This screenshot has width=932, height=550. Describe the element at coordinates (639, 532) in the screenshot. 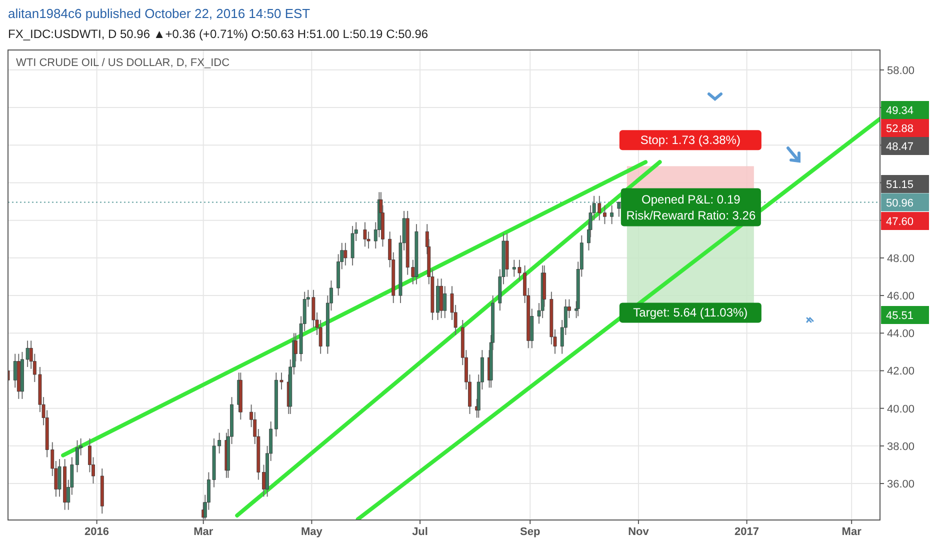

I see `x-tick-label: Nov` at that location.